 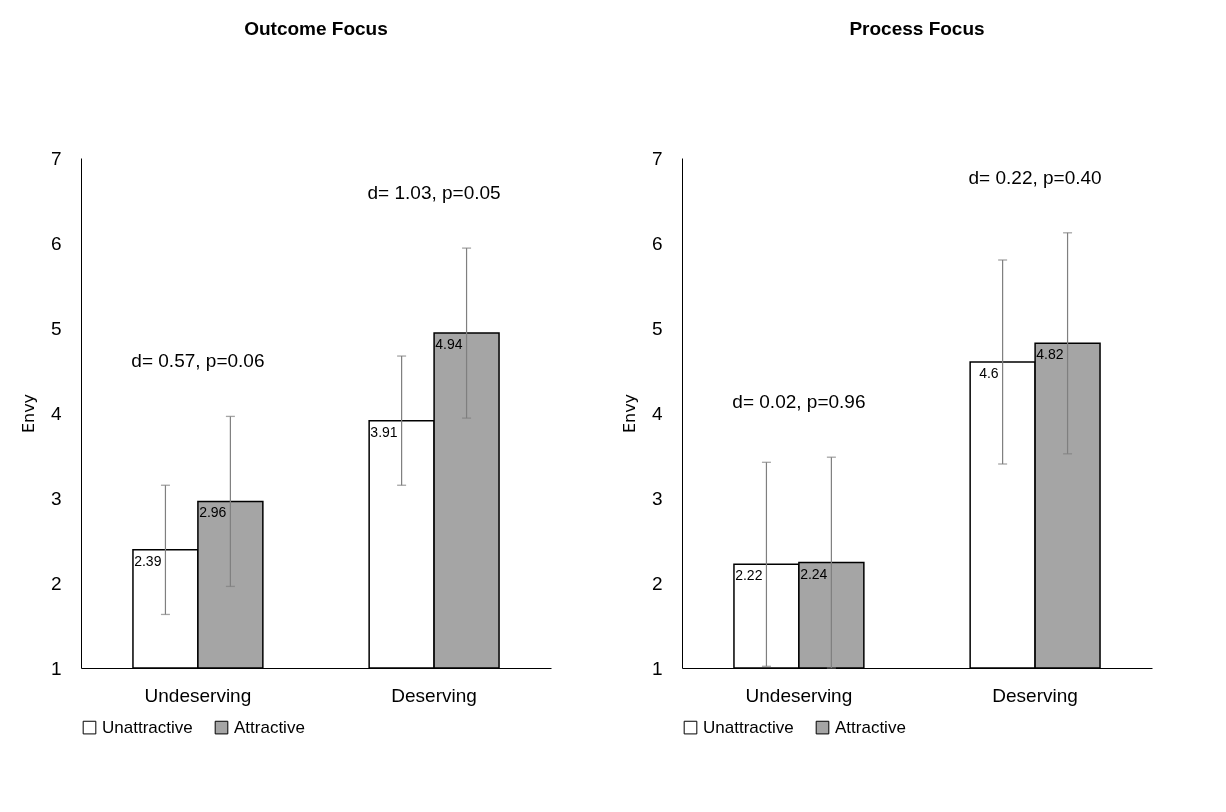 I want to click on data-label: 2.39, so click(x=148, y=560).